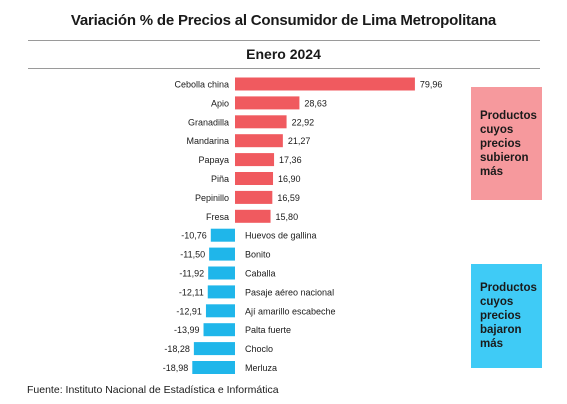 Image resolution: width=567 pixels, height=404 pixels. What do you see at coordinates (258, 255) in the screenshot?
I see `category-label: Bonito` at bounding box center [258, 255].